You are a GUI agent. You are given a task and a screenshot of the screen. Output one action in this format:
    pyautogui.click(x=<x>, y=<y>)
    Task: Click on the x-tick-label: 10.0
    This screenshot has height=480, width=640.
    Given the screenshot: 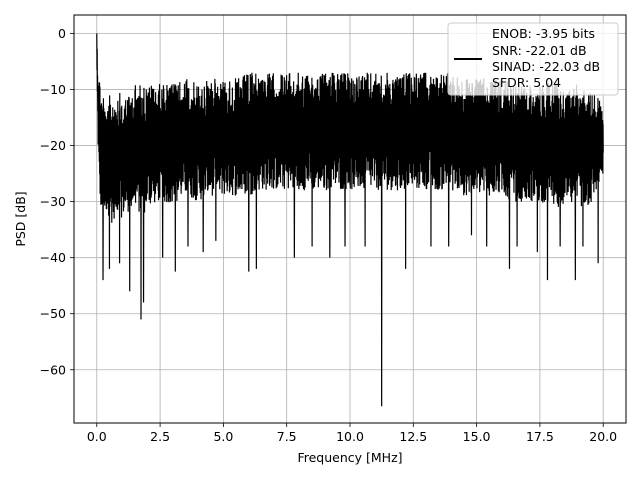 What is the action you would take?
    pyautogui.click(x=350, y=436)
    